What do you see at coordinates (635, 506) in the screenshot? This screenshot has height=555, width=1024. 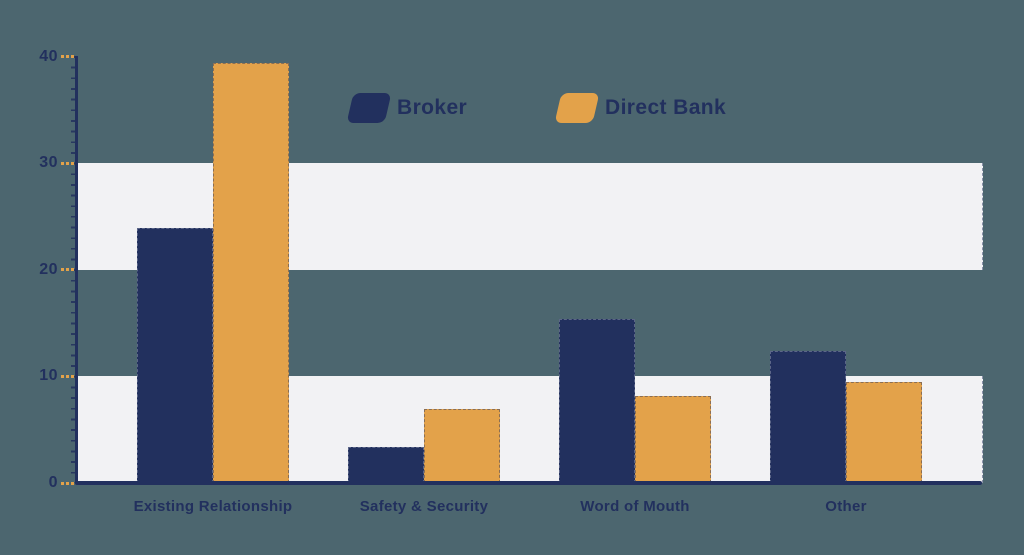 I see `x-label-word-of-mouth: Word of Mouth` at bounding box center [635, 506].